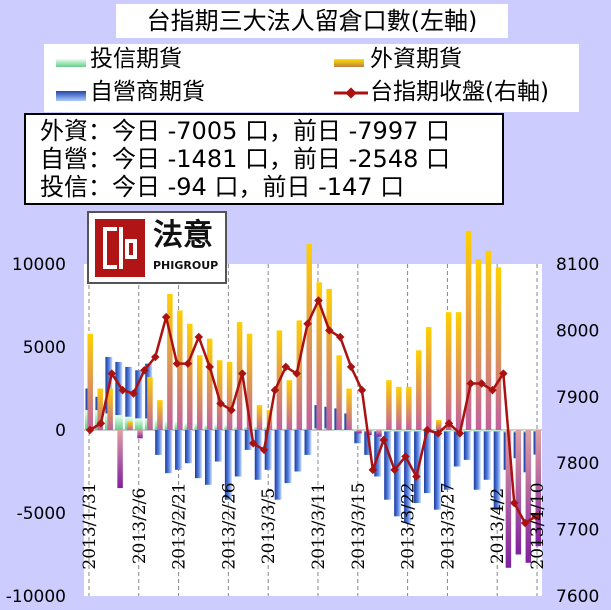  I want to click on right-axis-tick-label: 7800, so click(577, 464).